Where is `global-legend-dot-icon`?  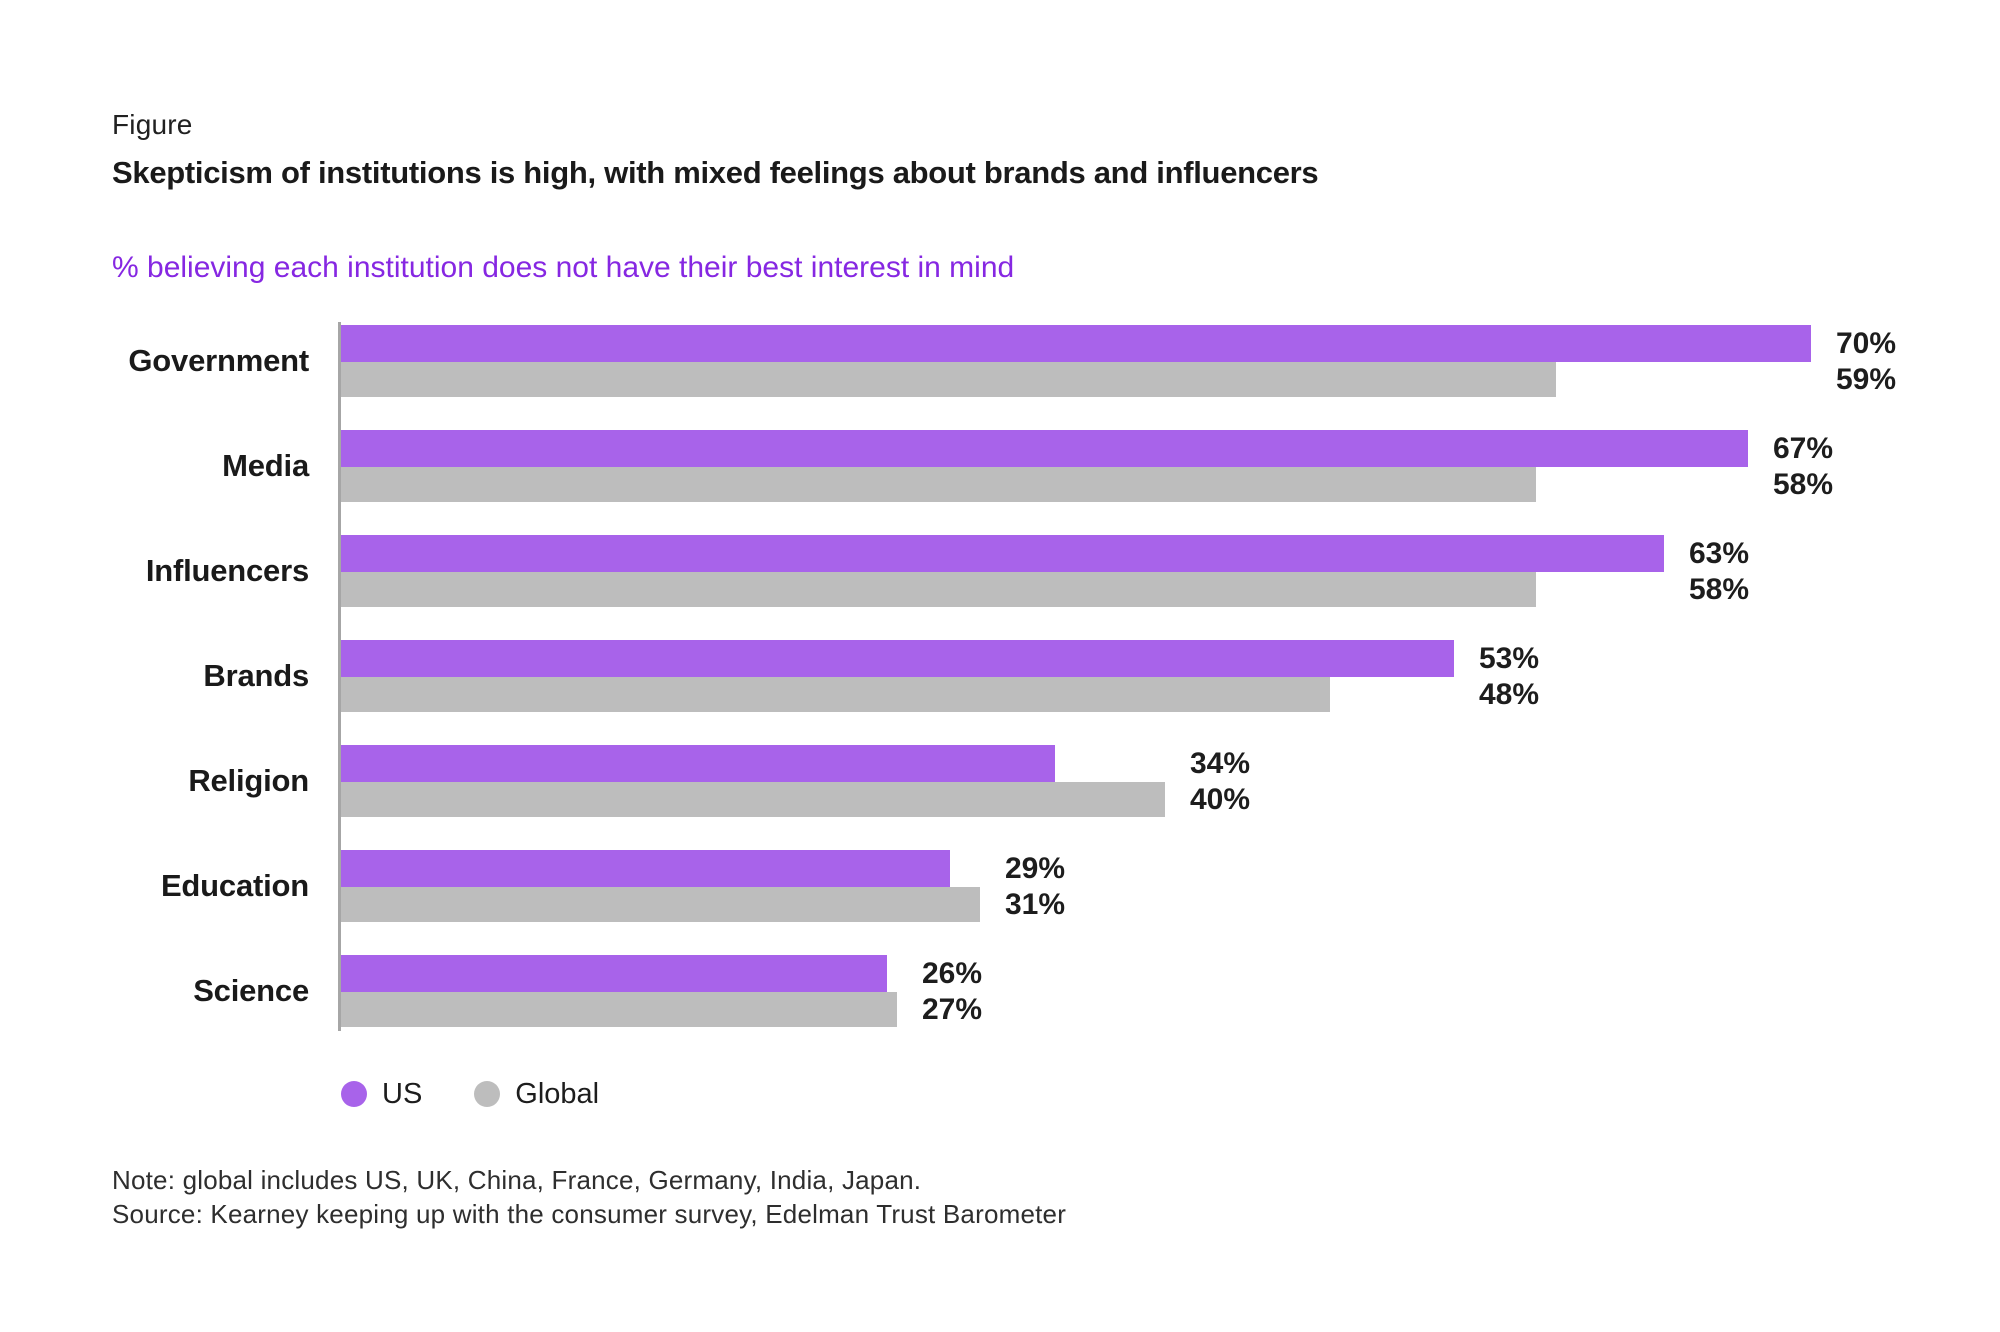 global-legend-dot-icon is located at coordinates (487, 1094).